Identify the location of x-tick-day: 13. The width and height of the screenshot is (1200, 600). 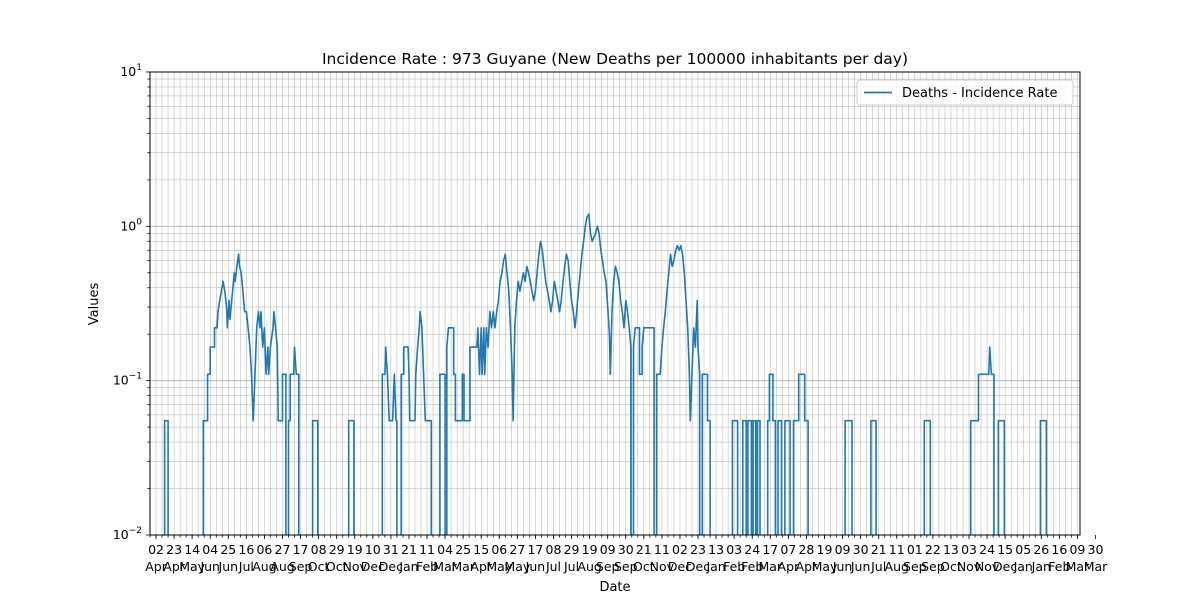
(716, 549).